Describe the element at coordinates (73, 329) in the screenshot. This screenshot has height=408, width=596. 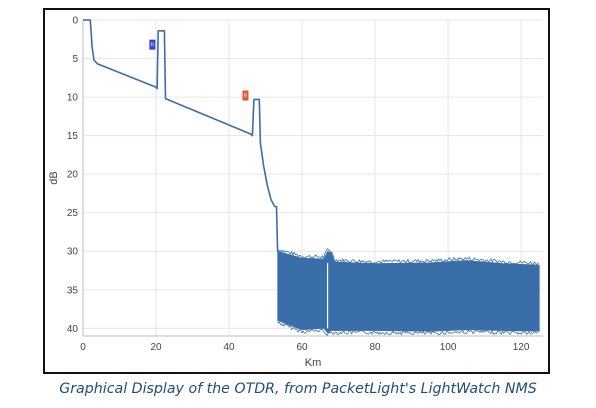
I see `y-tick-label: 40` at that location.